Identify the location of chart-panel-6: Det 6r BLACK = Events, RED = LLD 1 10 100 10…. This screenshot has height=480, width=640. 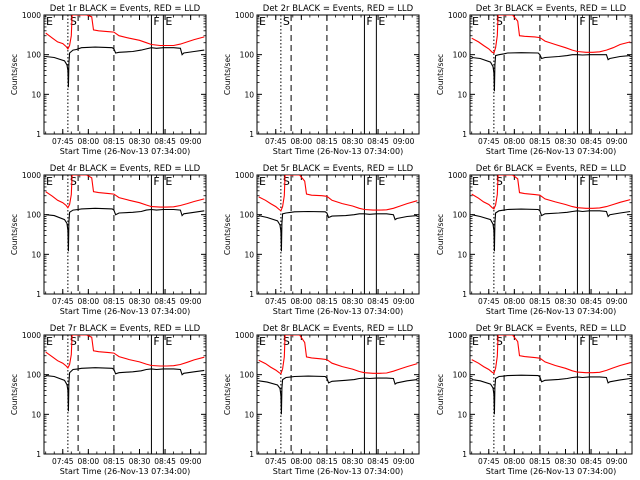
(534, 240).